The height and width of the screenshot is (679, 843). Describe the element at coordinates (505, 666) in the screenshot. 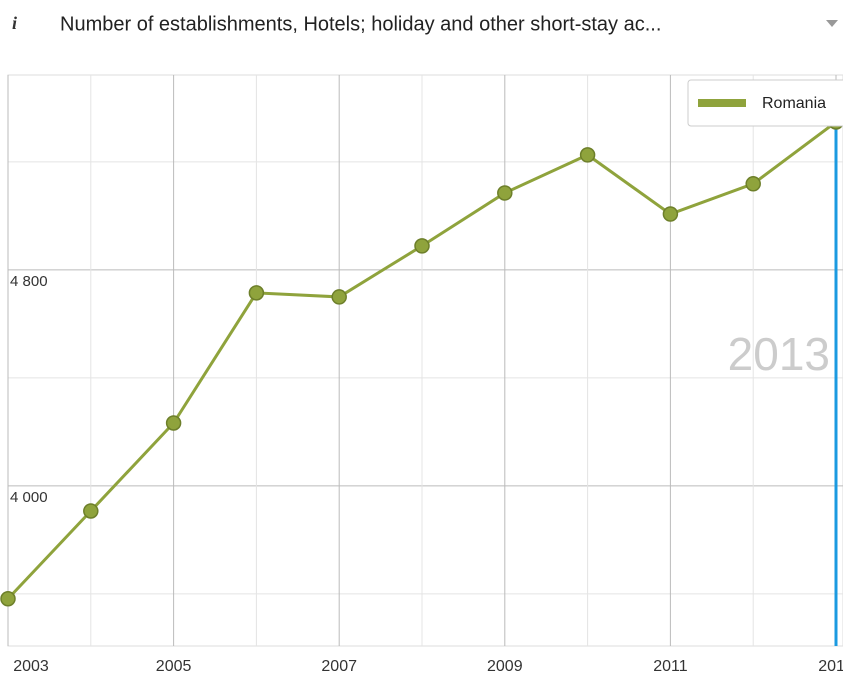

I see `x-tick-label: 2009` at that location.